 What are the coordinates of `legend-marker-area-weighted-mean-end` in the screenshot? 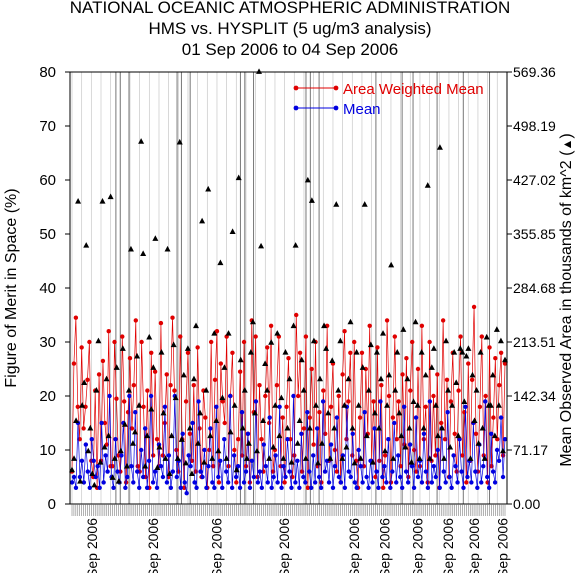 It's located at (336, 88).